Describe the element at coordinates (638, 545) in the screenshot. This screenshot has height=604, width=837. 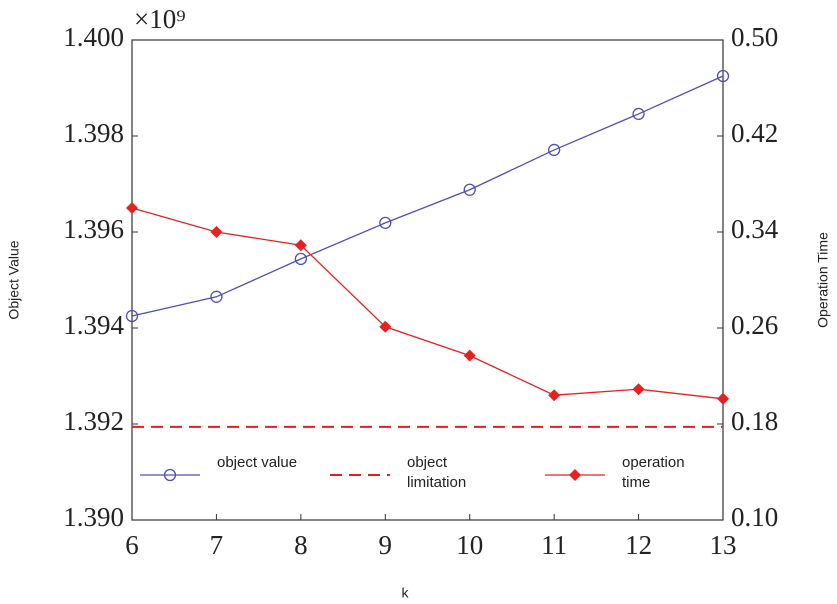
I see `x-tick-label: 12` at that location.